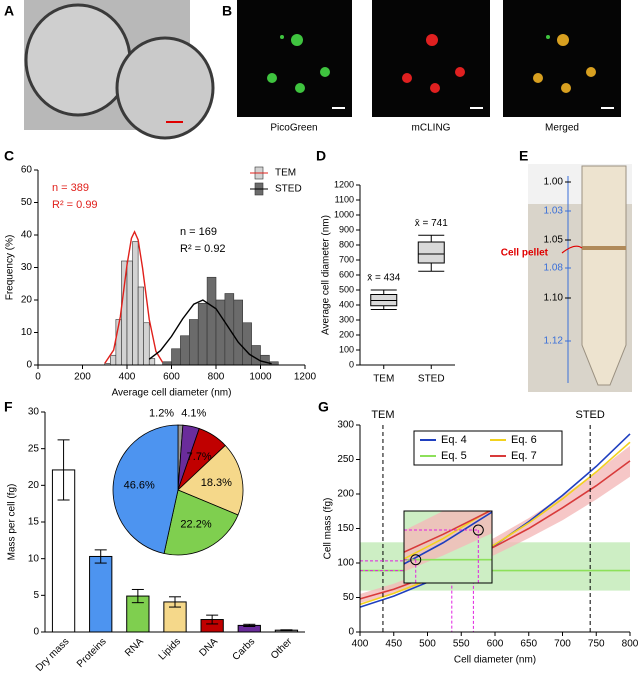 The image size is (642, 680). Describe the element at coordinates (344, 199) in the screenshot. I see `y-tick-label: 1100` at that location.